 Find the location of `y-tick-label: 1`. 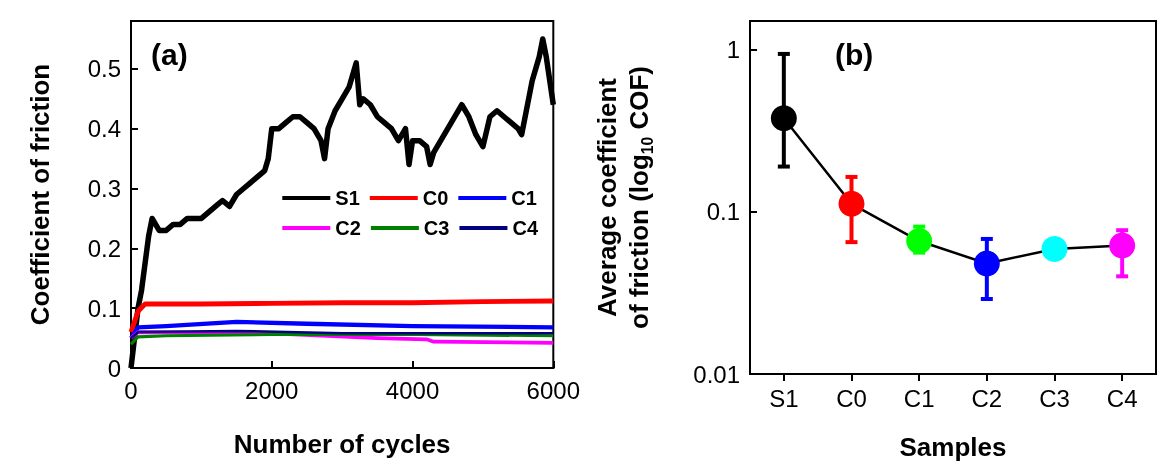

y-tick-label: 1 is located at coordinates (733, 50).